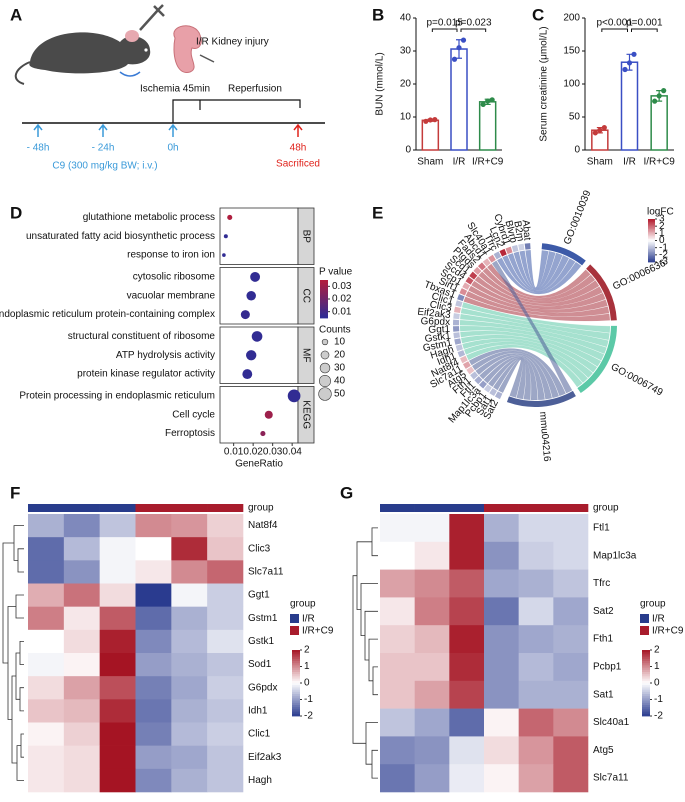  Describe the element at coordinates (174, 277) in the screenshot. I see `term-label: cytosolic ribosome` at that location.